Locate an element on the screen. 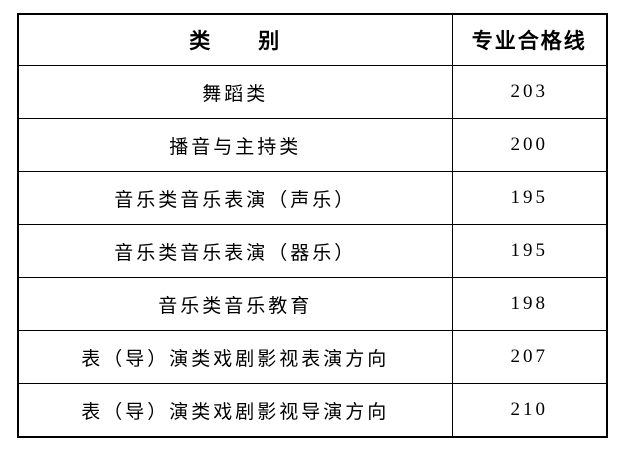  table-row: 播音与主持类 200 is located at coordinates (312, 145).